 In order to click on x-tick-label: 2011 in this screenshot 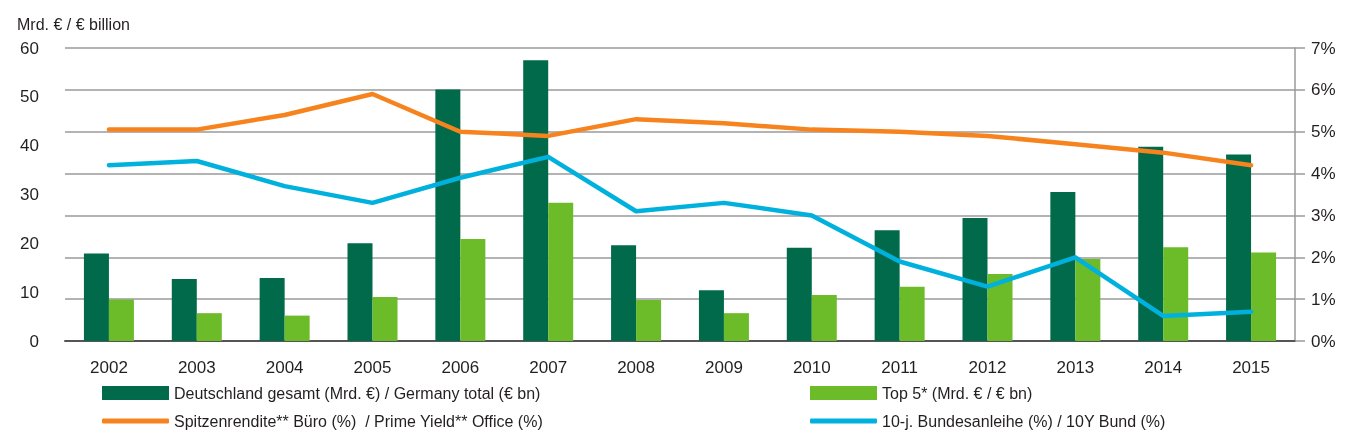, I will do `click(899, 367)`.